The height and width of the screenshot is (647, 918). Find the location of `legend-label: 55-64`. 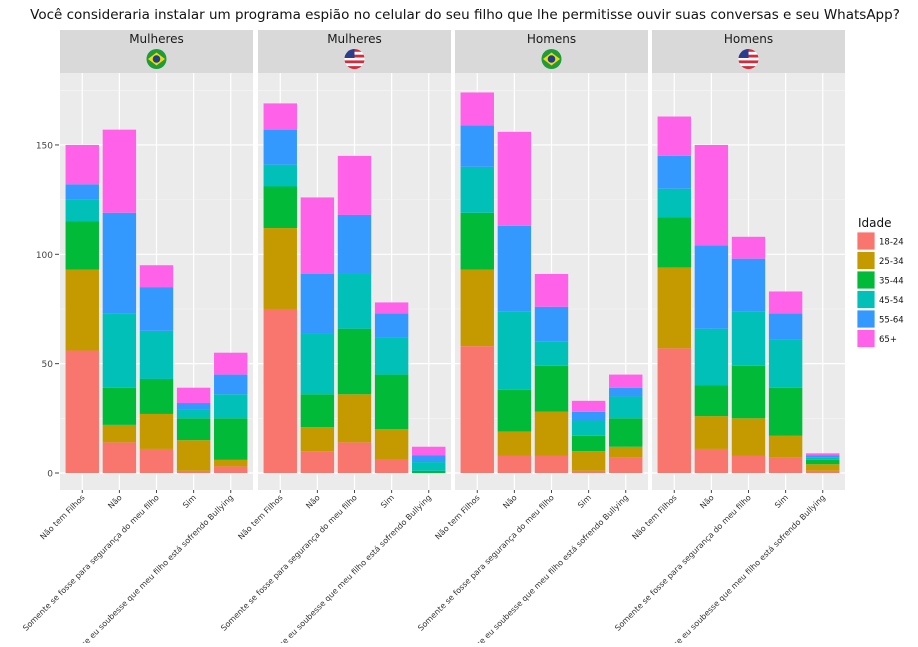

legend-label: 55-64 is located at coordinates (891, 321).